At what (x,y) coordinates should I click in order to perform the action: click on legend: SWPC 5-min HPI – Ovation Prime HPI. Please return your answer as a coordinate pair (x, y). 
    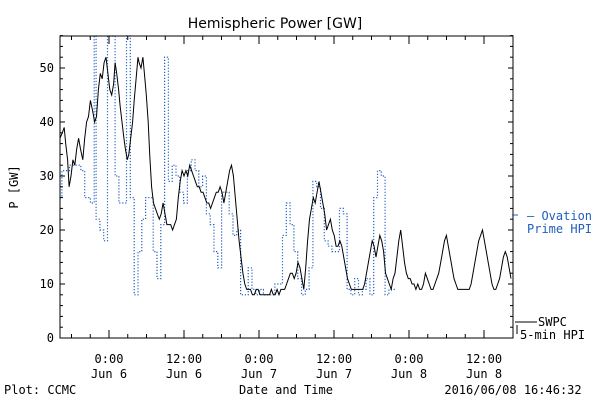
    Looking at the image, I should click on (552, 275).